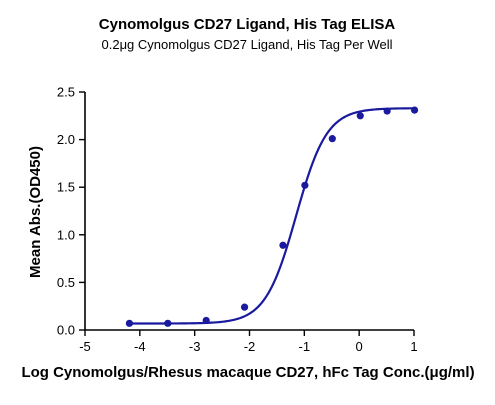 The image size is (495, 405). Describe the element at coordinates (66, 187) in the screenshot. I see `y-tick-label: 1.5` at that location.